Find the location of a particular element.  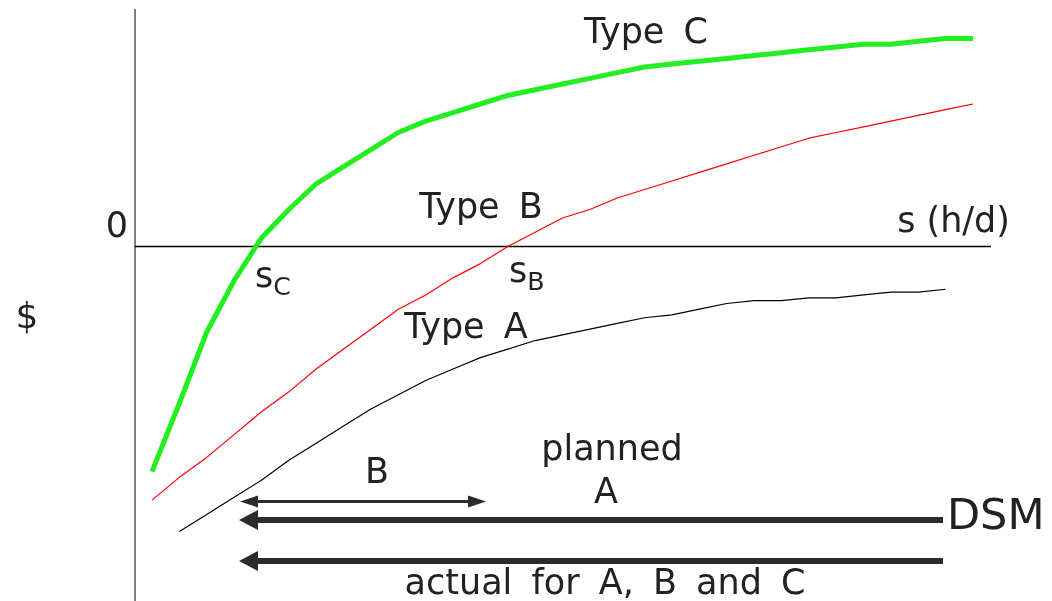

annotation: B is located at coordinates (377, 471).